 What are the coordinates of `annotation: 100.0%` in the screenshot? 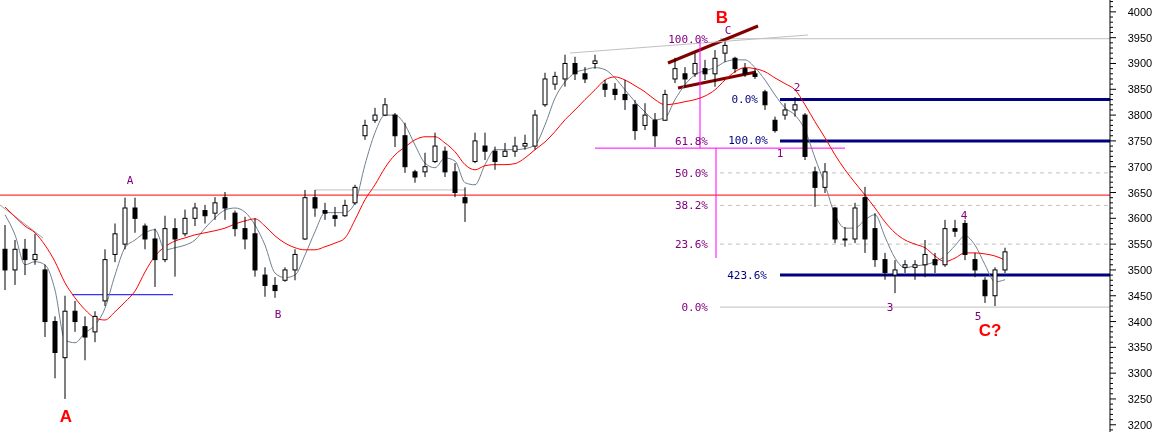 It's located at (688, 39).